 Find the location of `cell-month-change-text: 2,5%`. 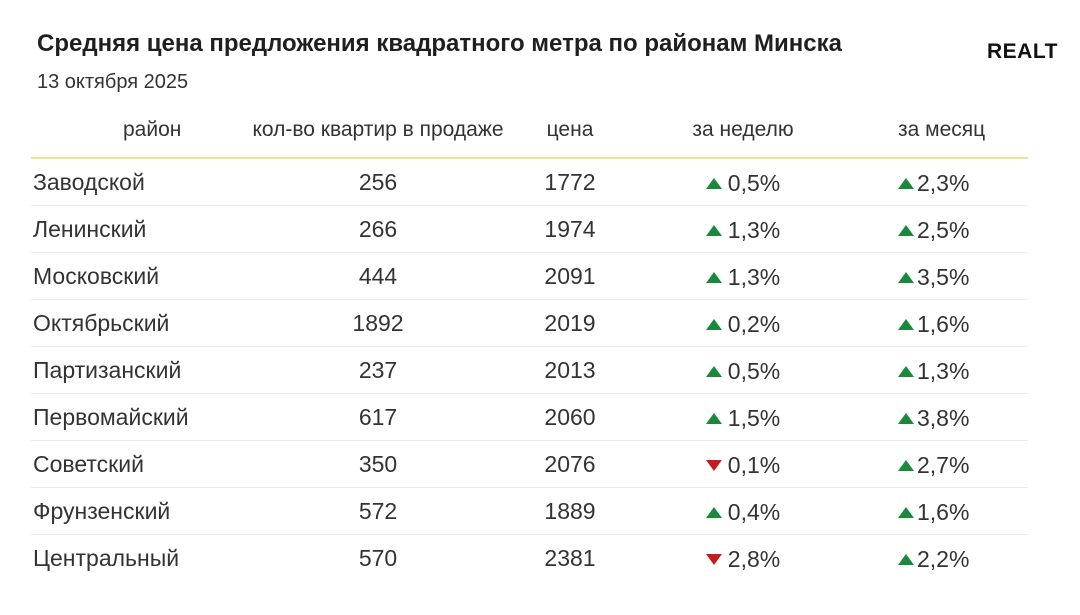

cell-month-change-text: 2,5% is located at coordinates (943, 229).